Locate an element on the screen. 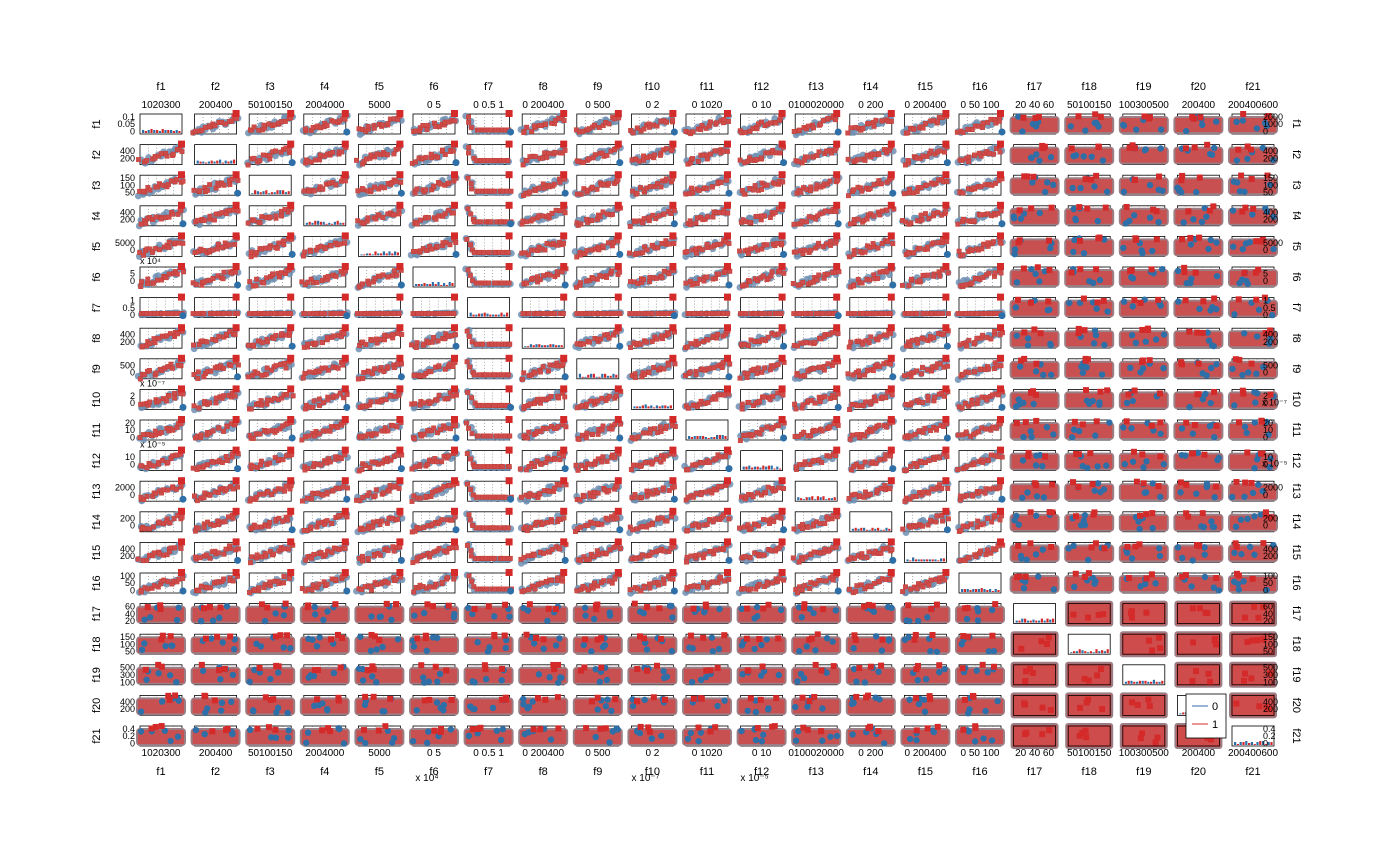  cell-f3-f3 is located at coordinates (270, 185).